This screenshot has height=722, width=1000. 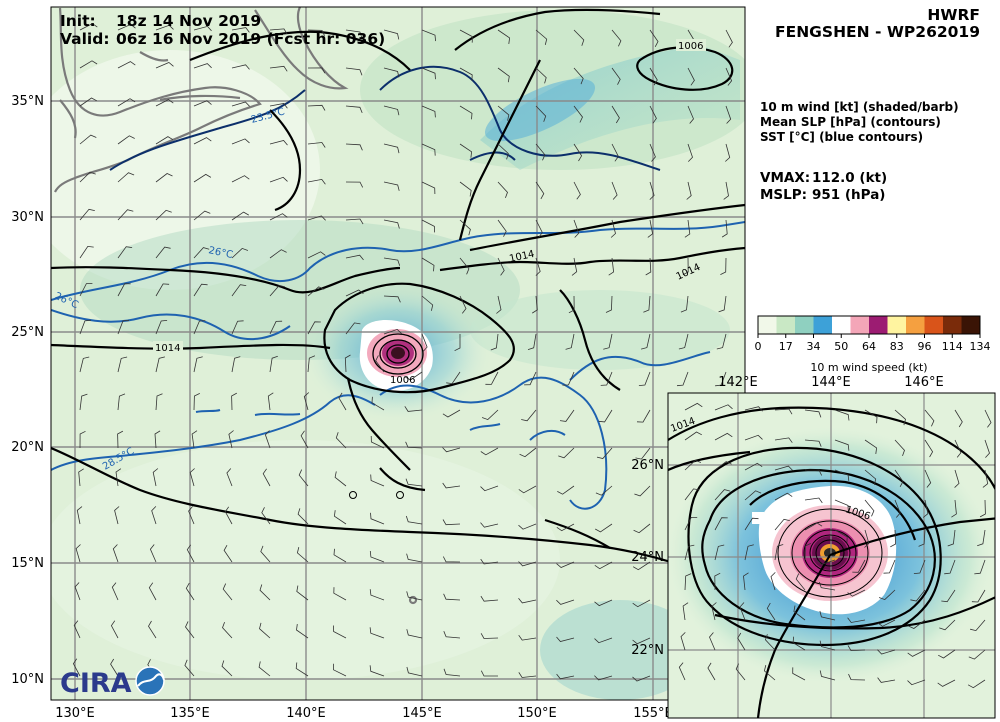 What do you see at coordinates (980, 346) in the screenshot?
I see `colorbar-tick-label: 134` at bounding box center [980, 346].